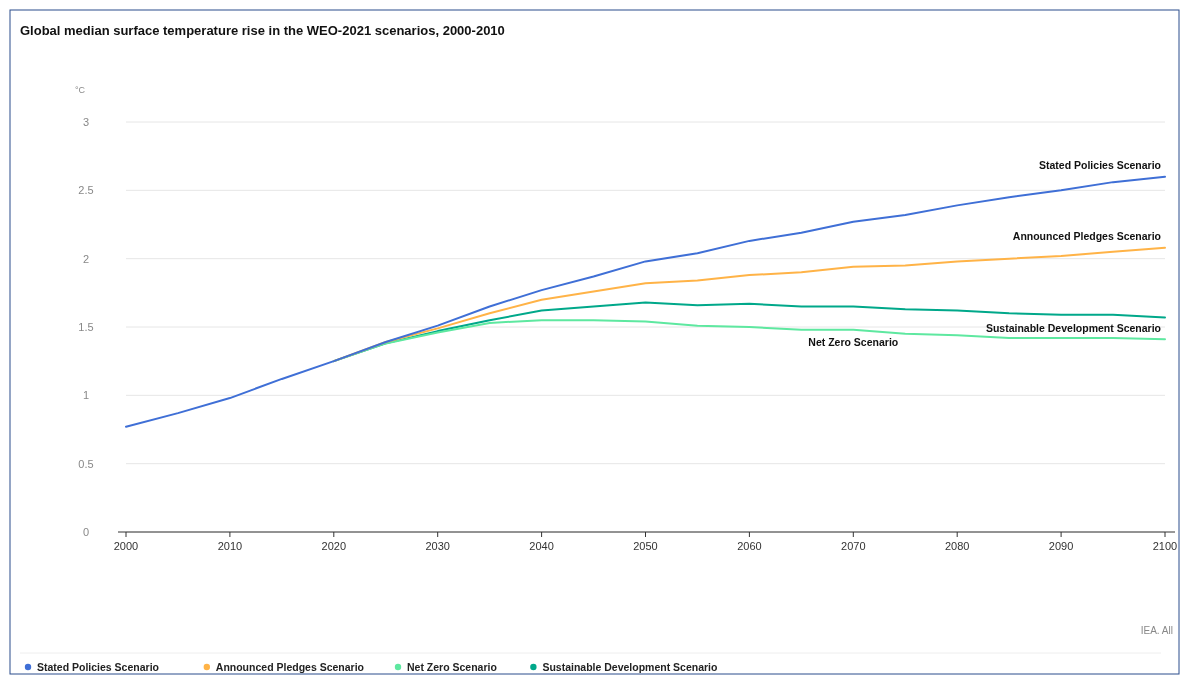  What do you see at coordinates (86, 395) in the screenshot?
I see `y-tick-label: 1` at bounding box center [86, 395].